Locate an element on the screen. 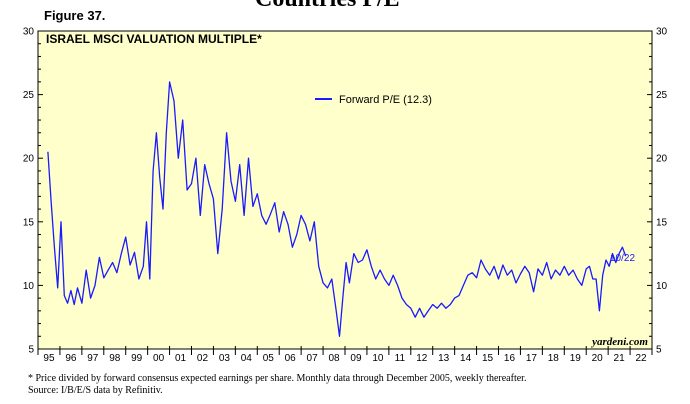 The height and width of the screenshot is (404, 690). x-tick-label: 20 is located at coordinates (598, 358).